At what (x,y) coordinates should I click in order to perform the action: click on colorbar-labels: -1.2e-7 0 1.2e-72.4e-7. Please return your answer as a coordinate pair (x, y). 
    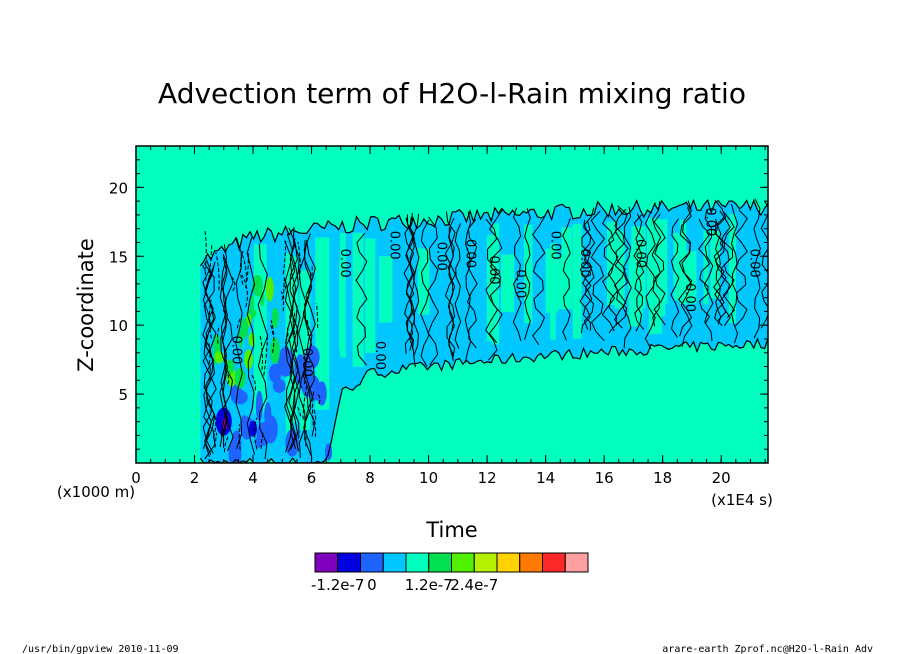
    Looking at the image, I should click on (404, 585).